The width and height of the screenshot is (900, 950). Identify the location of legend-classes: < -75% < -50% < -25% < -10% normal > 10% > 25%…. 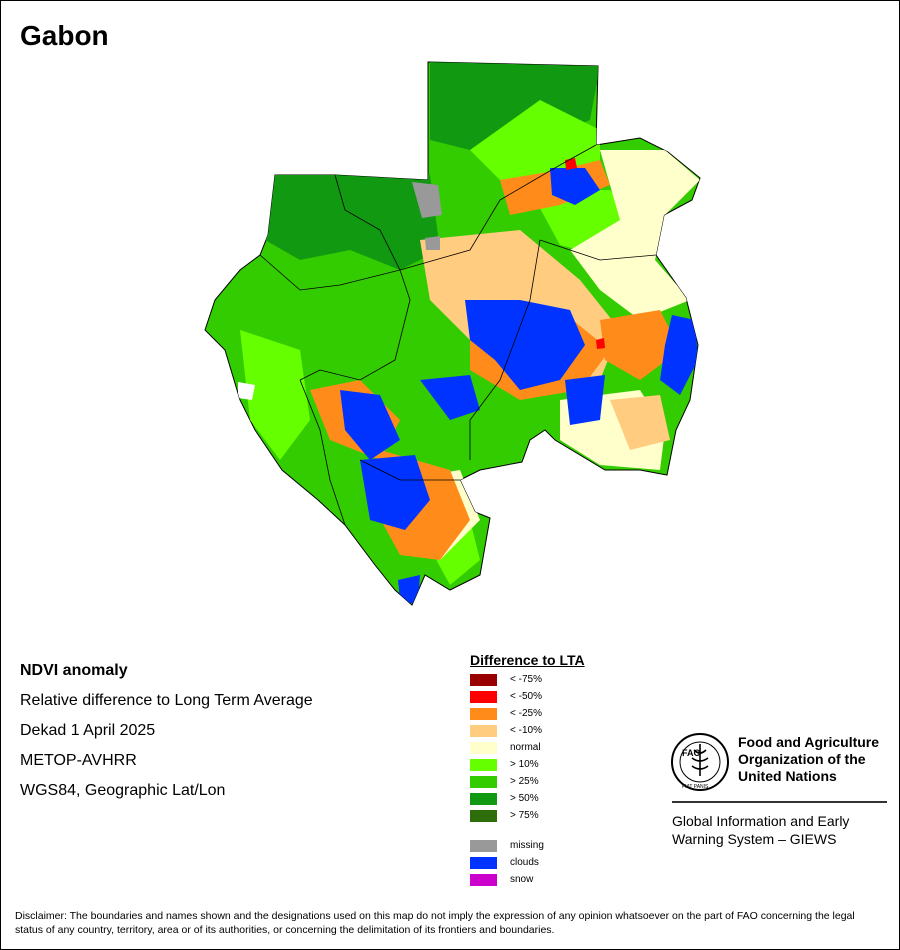
(527, 748).